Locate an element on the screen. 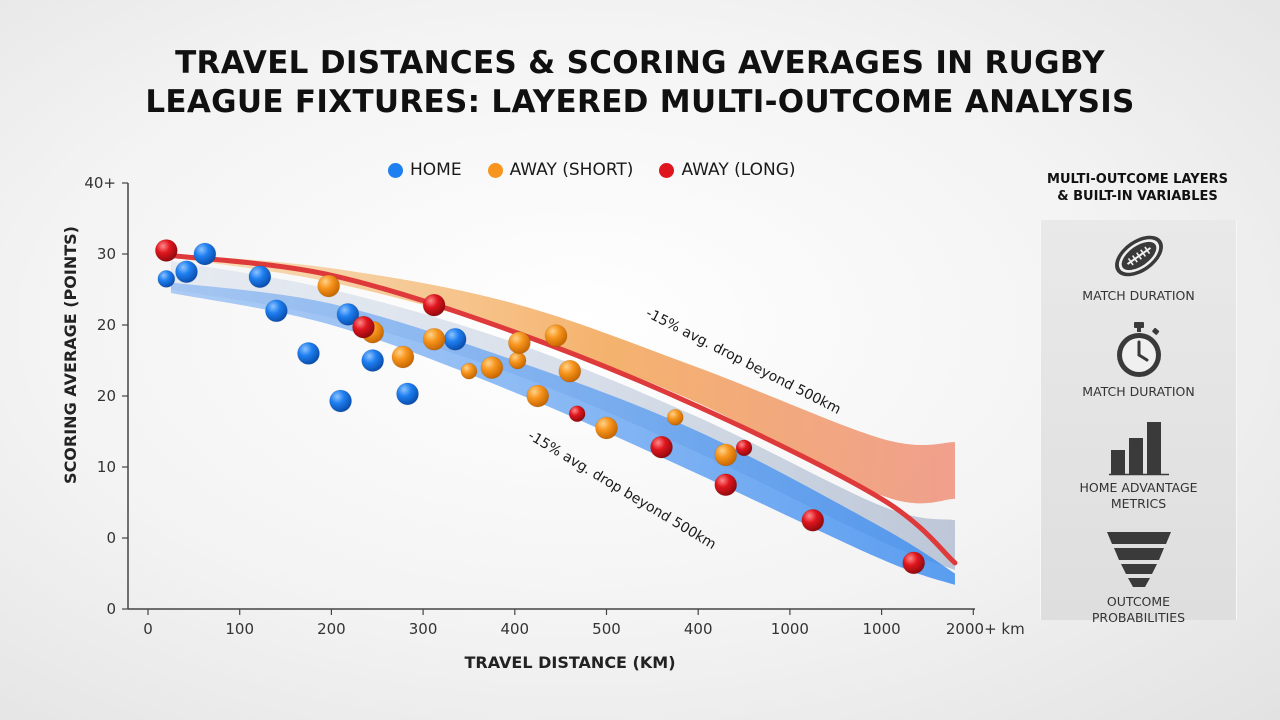 The image size is (1280, 720). side-panel-title-line-2: & BUILT-IN VARIABLES is located at coordinates (1137, 196).